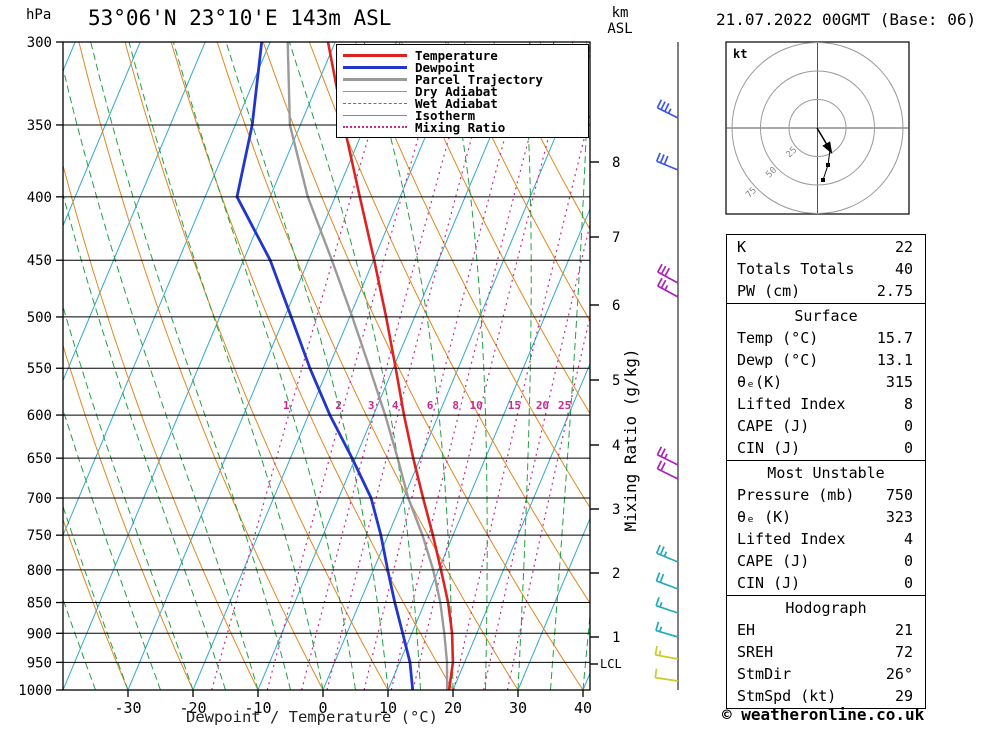 The height and width of the screenshot is (733, 1000). Describe the element at coordinates (826, 426) in the screenshot. I see `stat-row: CAPE (J) 0` at that location.